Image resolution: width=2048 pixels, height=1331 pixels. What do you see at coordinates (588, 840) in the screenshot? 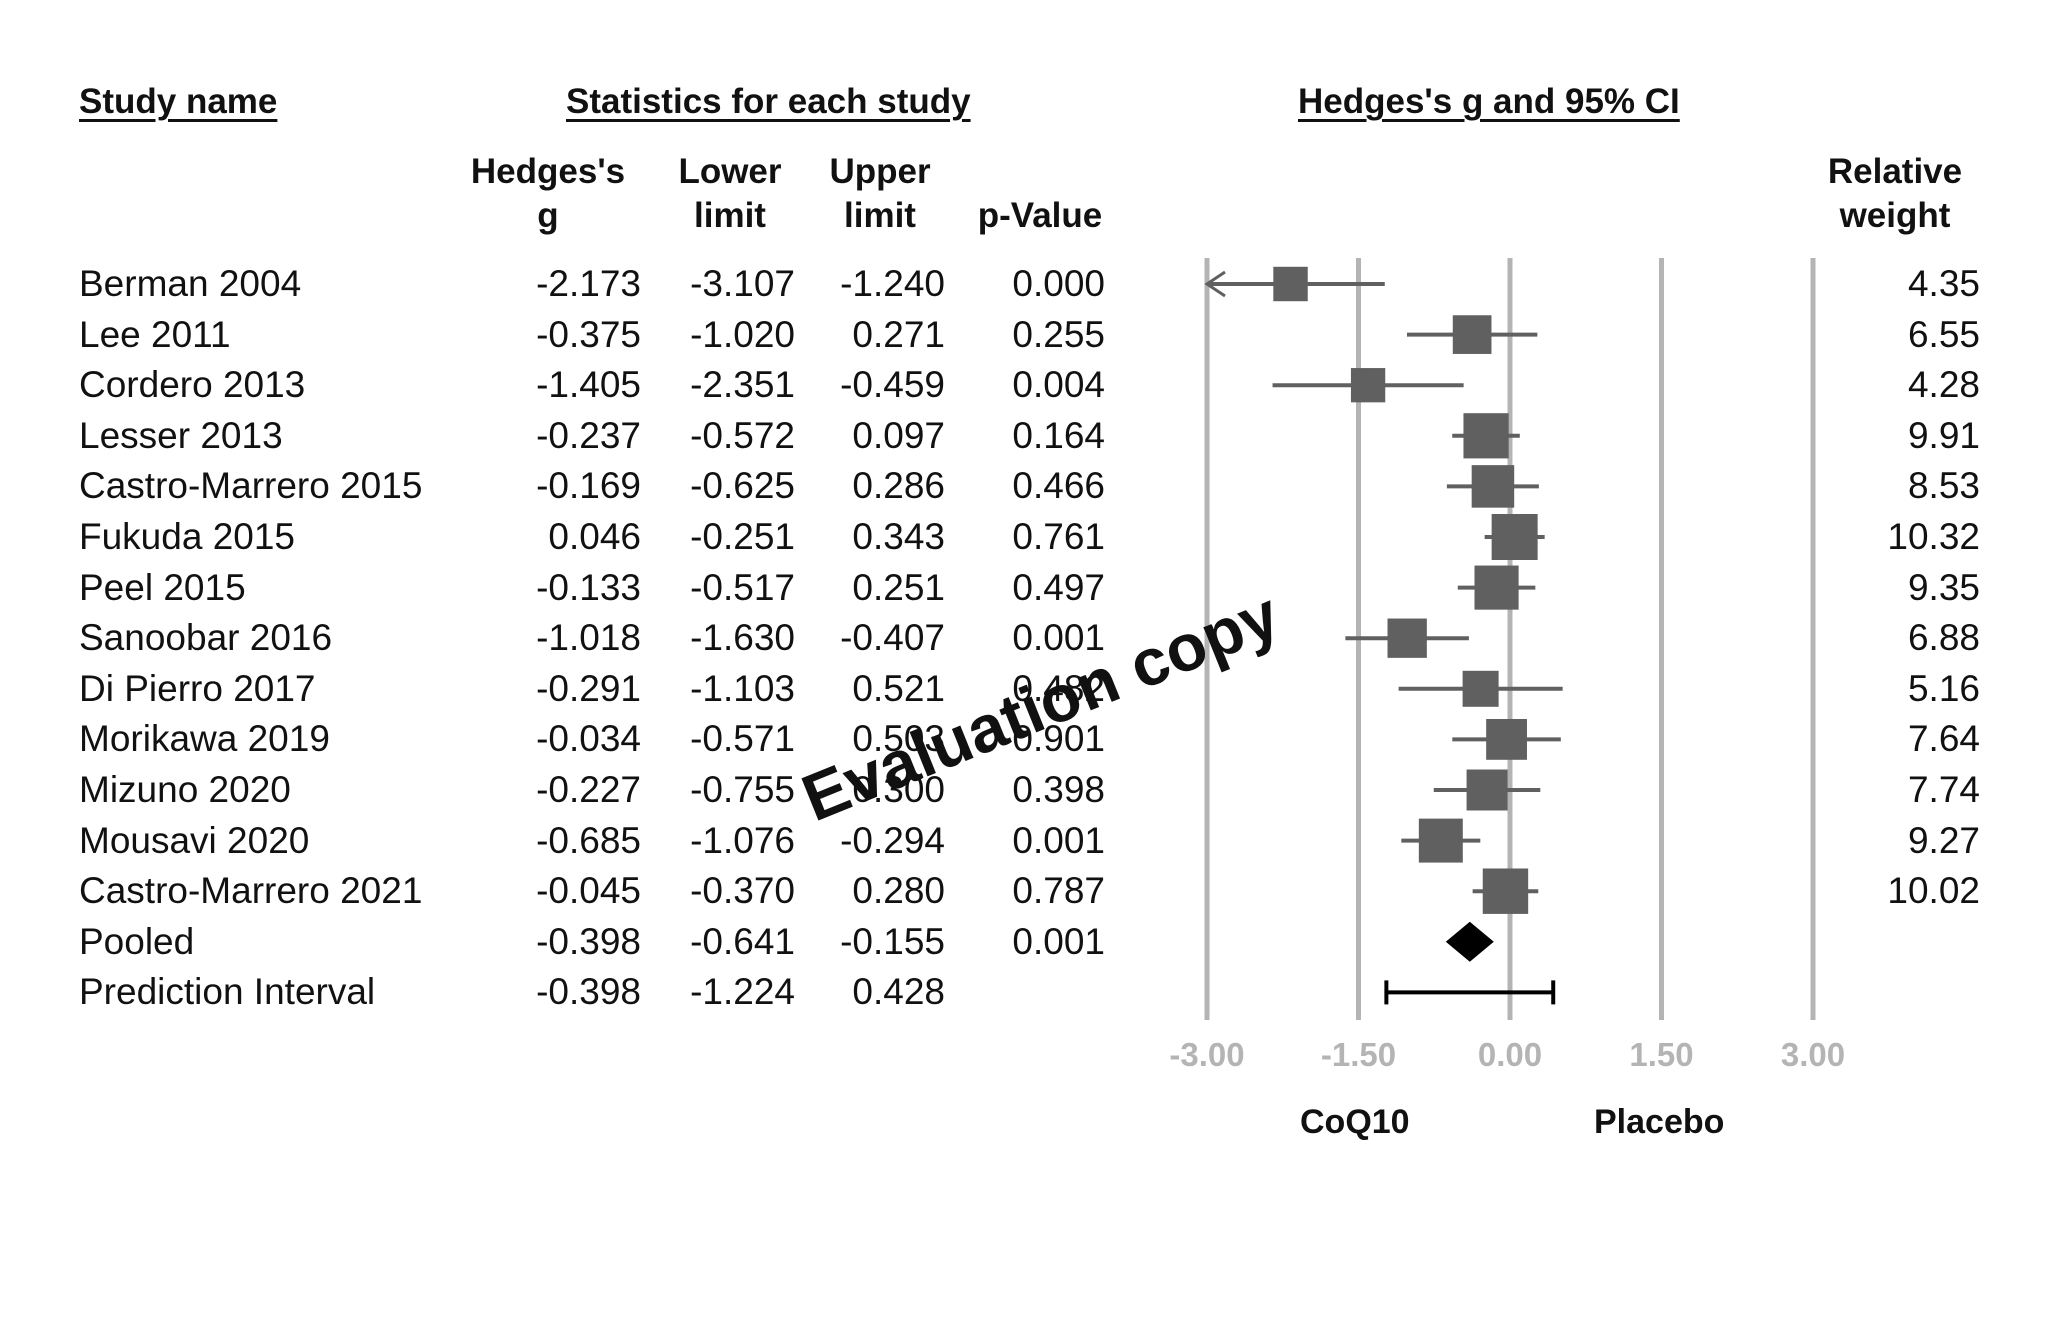
I see `hedges-g-value: -0.685` at bounding box center [588, 840].